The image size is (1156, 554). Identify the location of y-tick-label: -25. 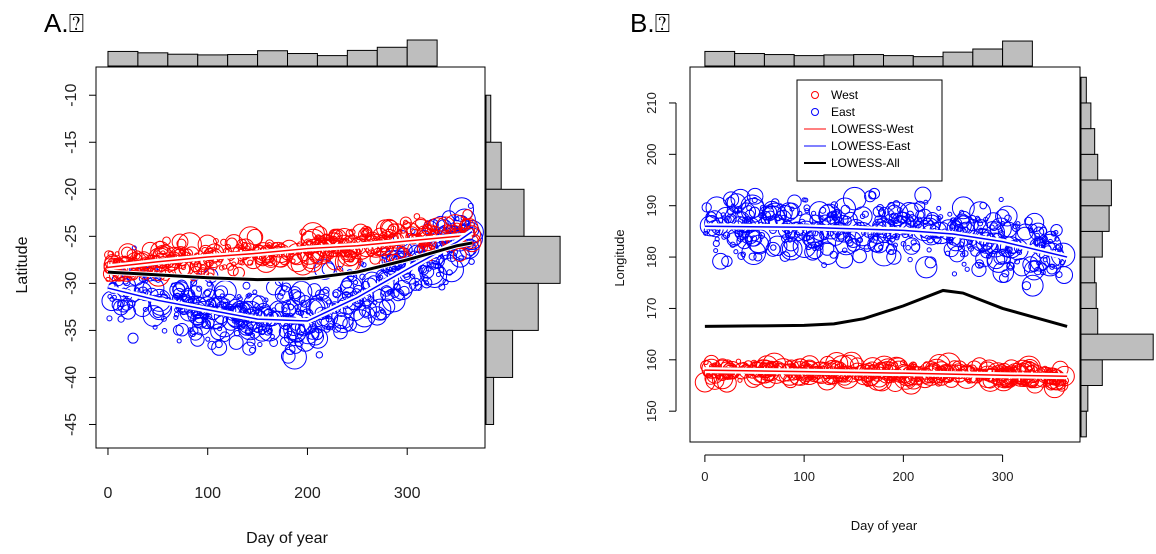
(71, 236).